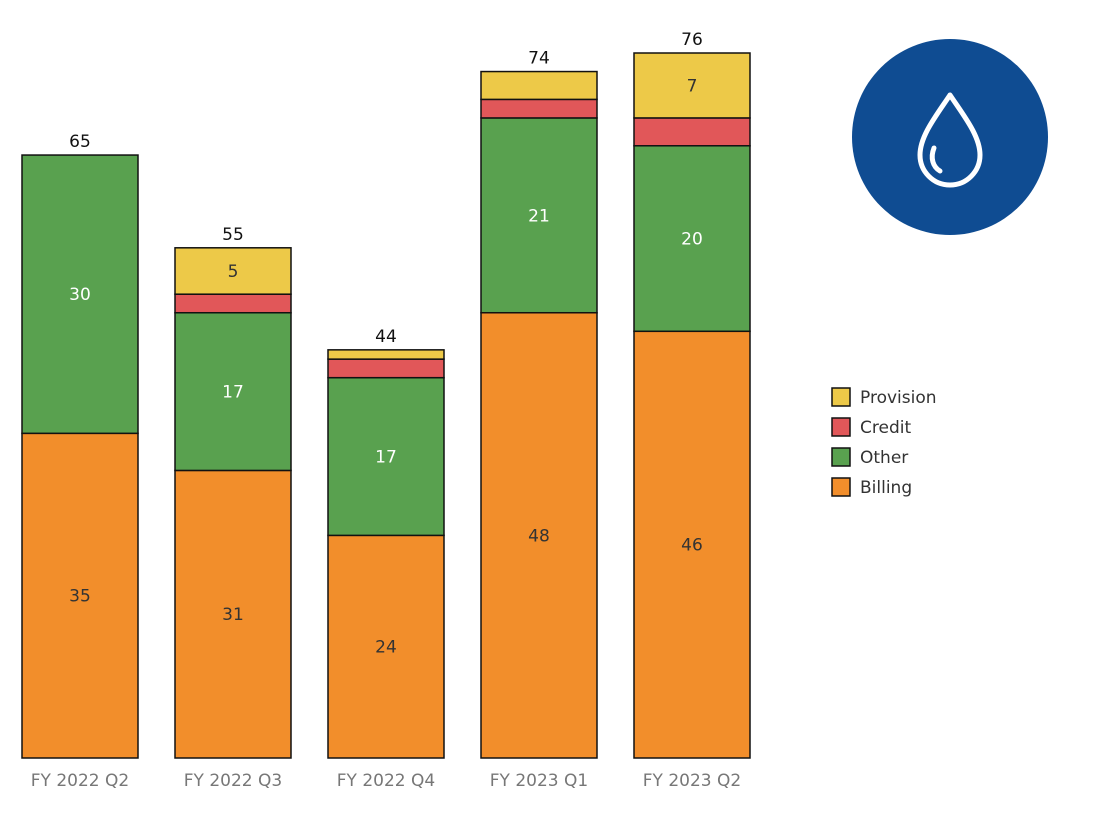 Image resolution: width=1094 pixels, height=823 pixels. I want to click on value-label-billing-1: 31, so click(233, 615).